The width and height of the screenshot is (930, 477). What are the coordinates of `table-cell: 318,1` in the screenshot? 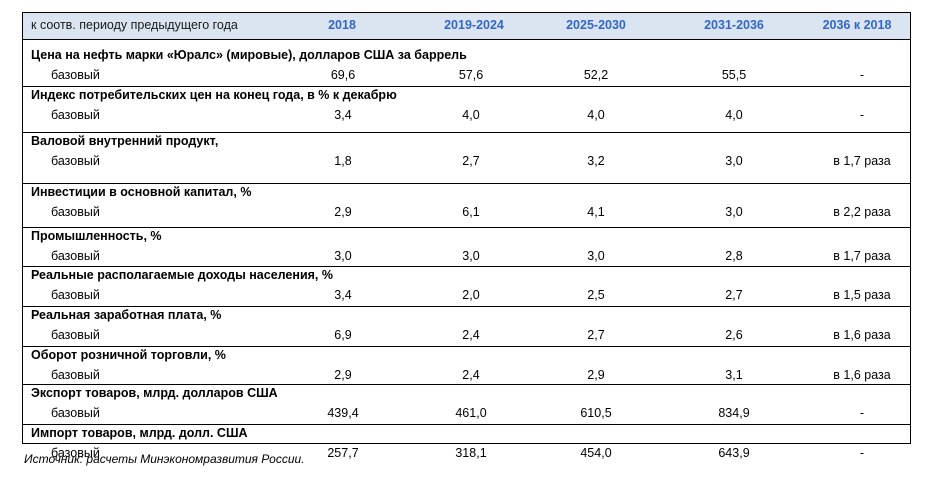 It's located at (471, 453).